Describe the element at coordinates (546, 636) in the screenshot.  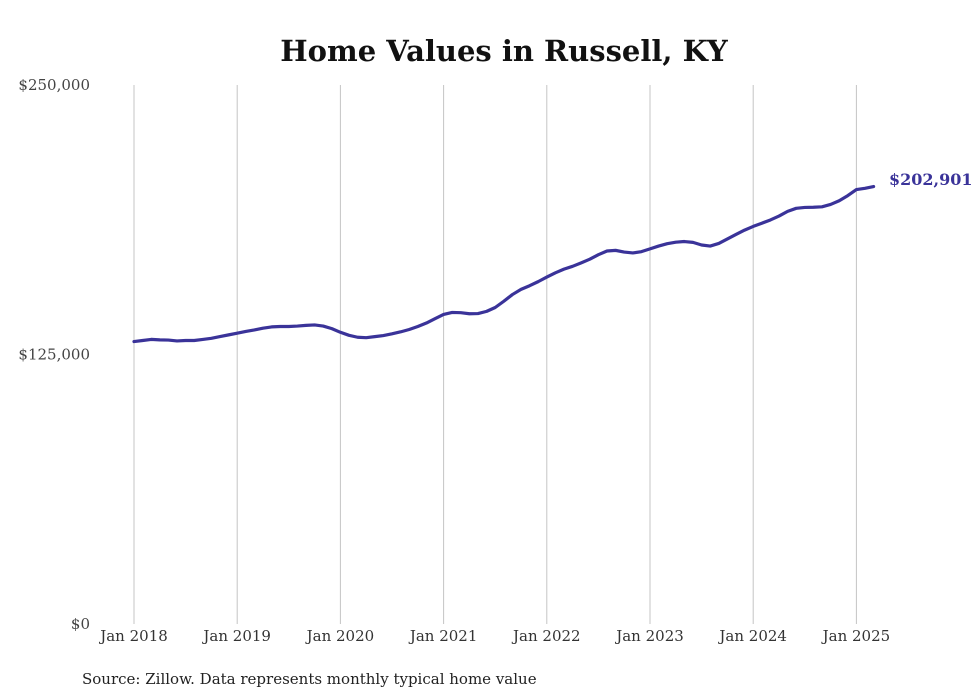
I see `x-tick-label-2022: Jan 2022` at that location.